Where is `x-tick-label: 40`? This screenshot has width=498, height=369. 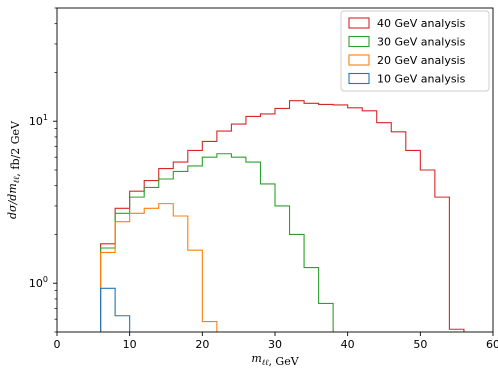
x-tick-label: 40 is located at coordinates (348, 344).